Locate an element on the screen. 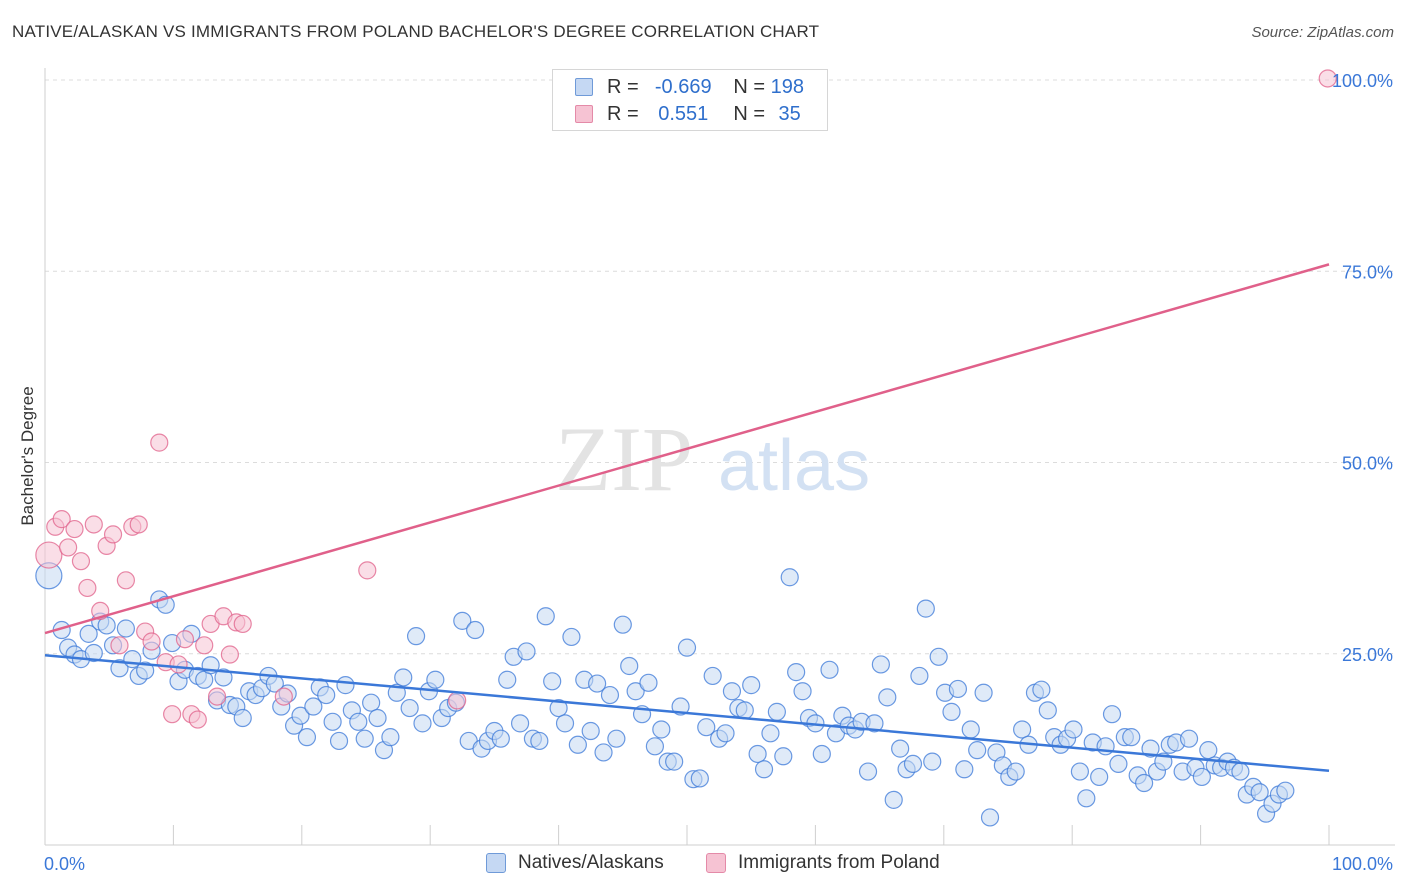 This screenshot has height=892, width=1406. x-tick-label-100: 100.0% is located at coordinates (1362, 864).